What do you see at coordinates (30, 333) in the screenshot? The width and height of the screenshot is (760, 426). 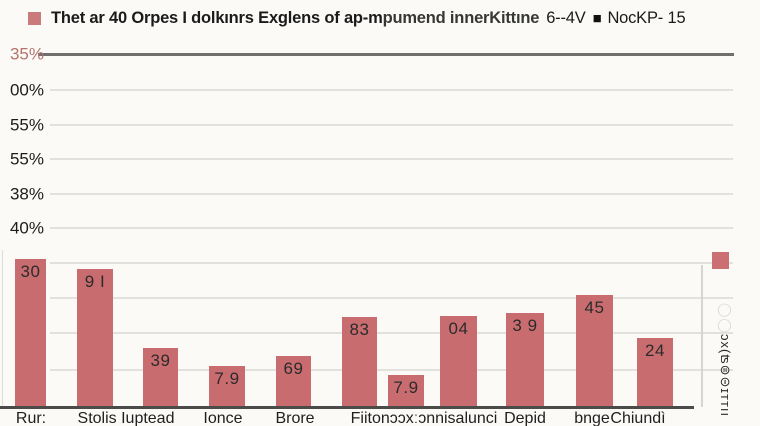 I see `bar: 30` at bounding box center [30, 333].